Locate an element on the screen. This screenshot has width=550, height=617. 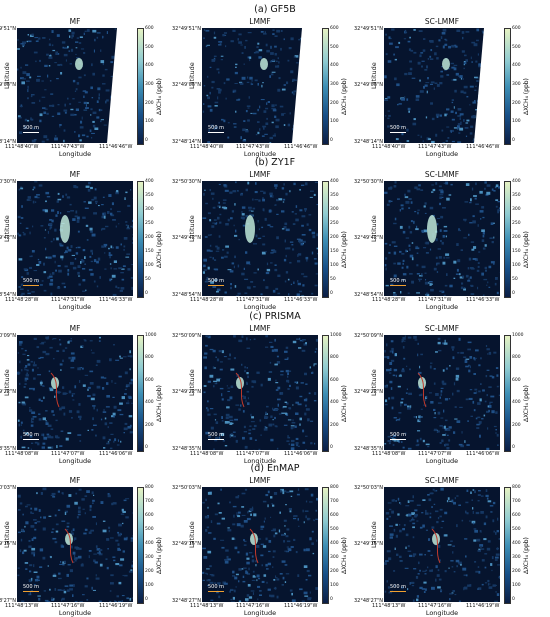
panel-title: LMMF is located at coordinates (260, 21).